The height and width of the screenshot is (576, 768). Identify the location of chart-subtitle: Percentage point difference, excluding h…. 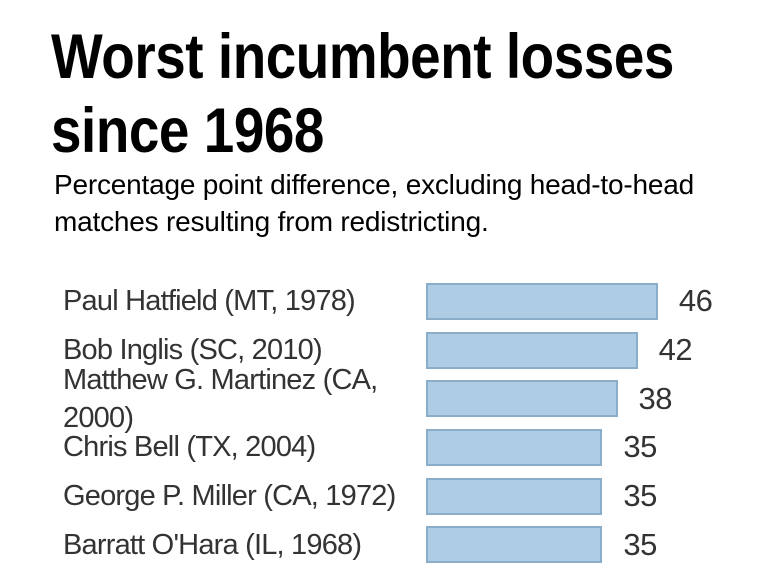
(404, 203).